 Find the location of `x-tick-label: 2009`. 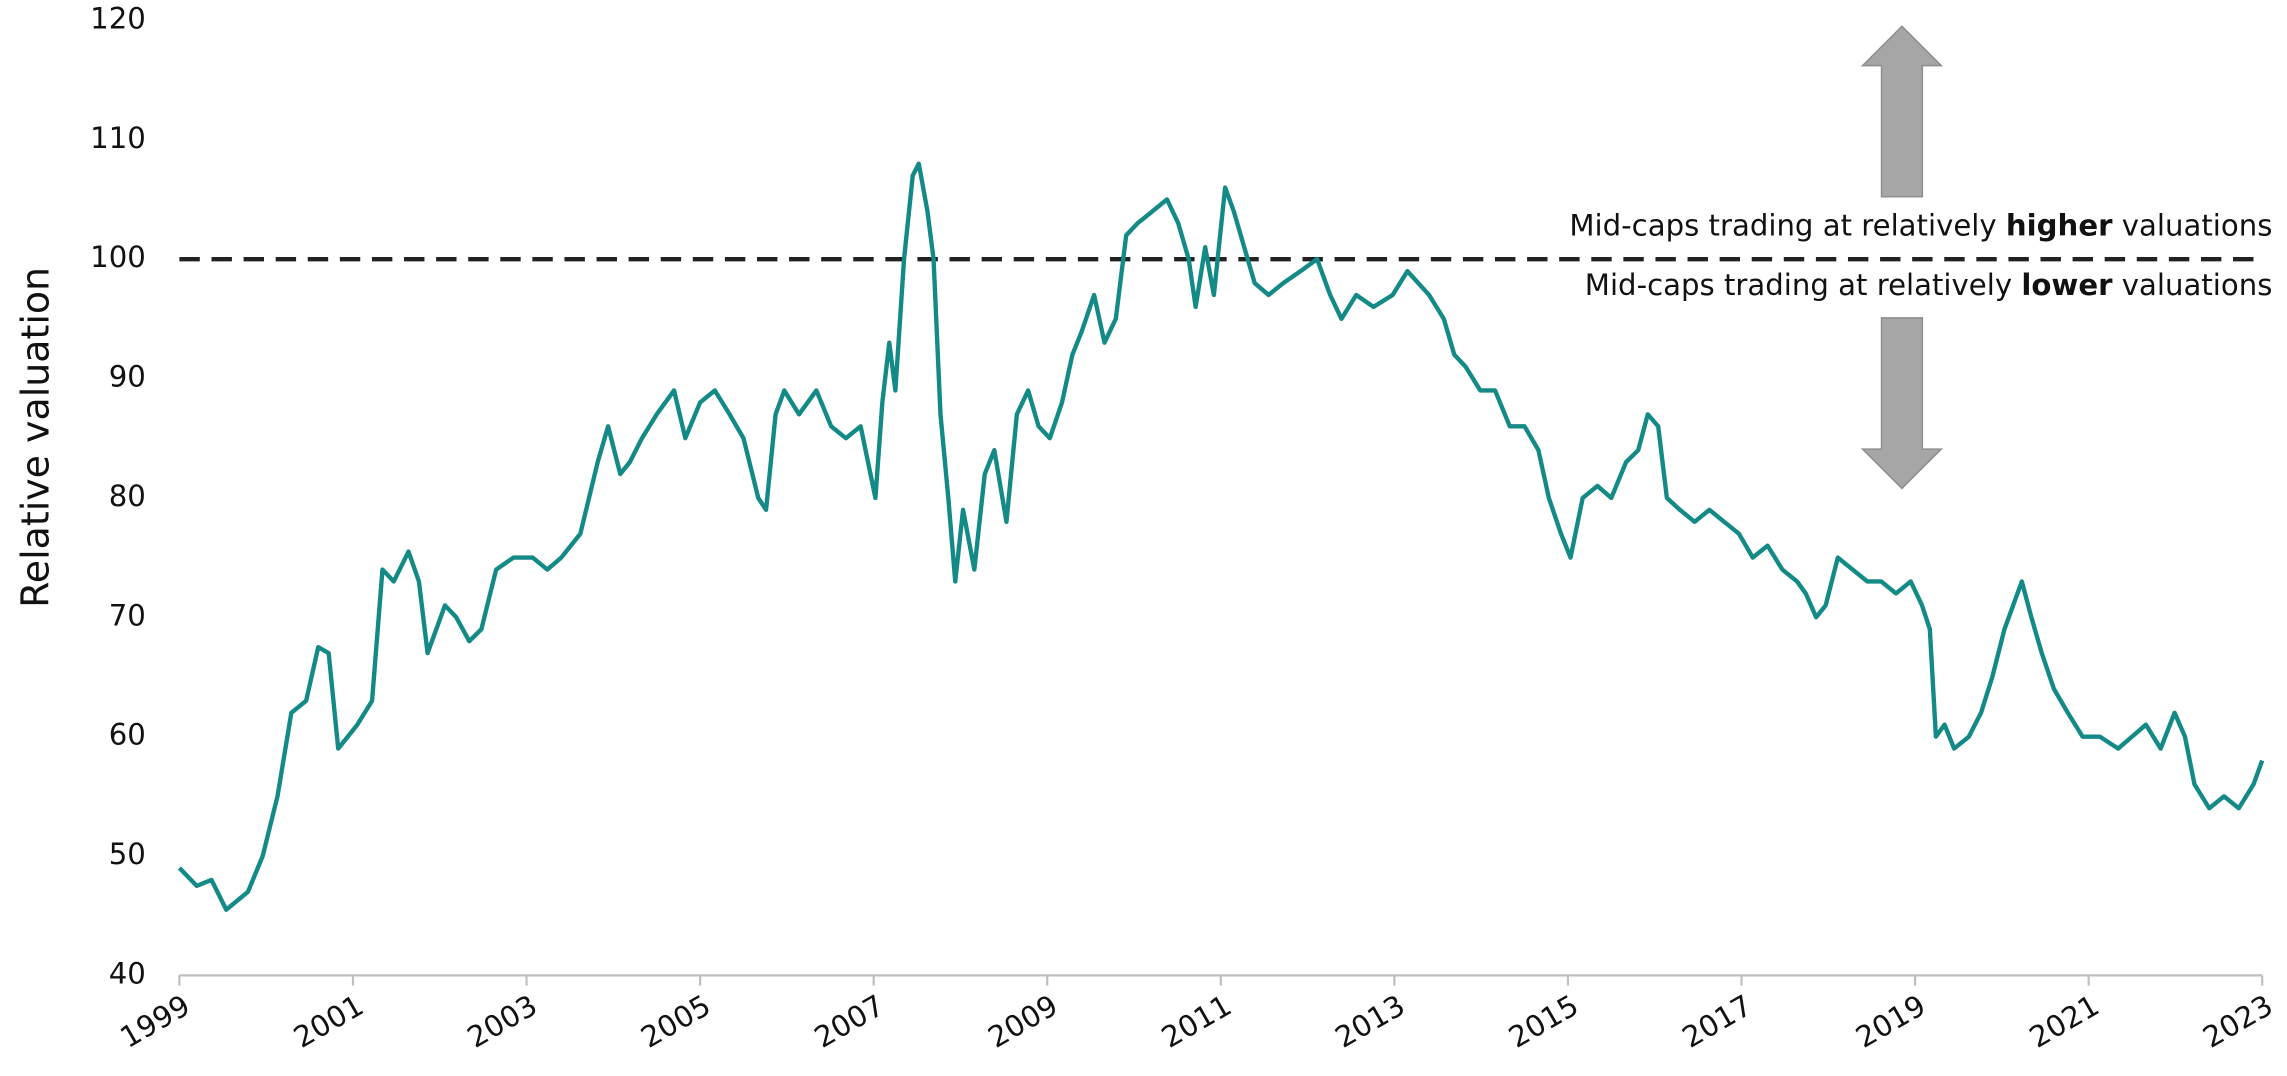

x-tick-label: 2009 is located at coordinates (1022, 1021).